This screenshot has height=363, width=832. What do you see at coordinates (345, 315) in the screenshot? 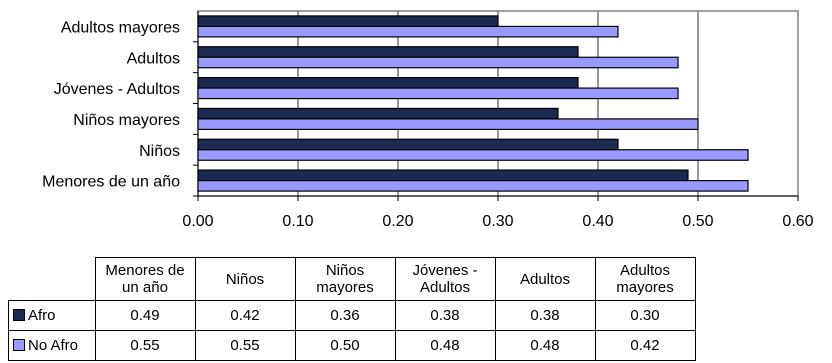
I see `table-cell: 0.36` at bounding box center [345, 315].